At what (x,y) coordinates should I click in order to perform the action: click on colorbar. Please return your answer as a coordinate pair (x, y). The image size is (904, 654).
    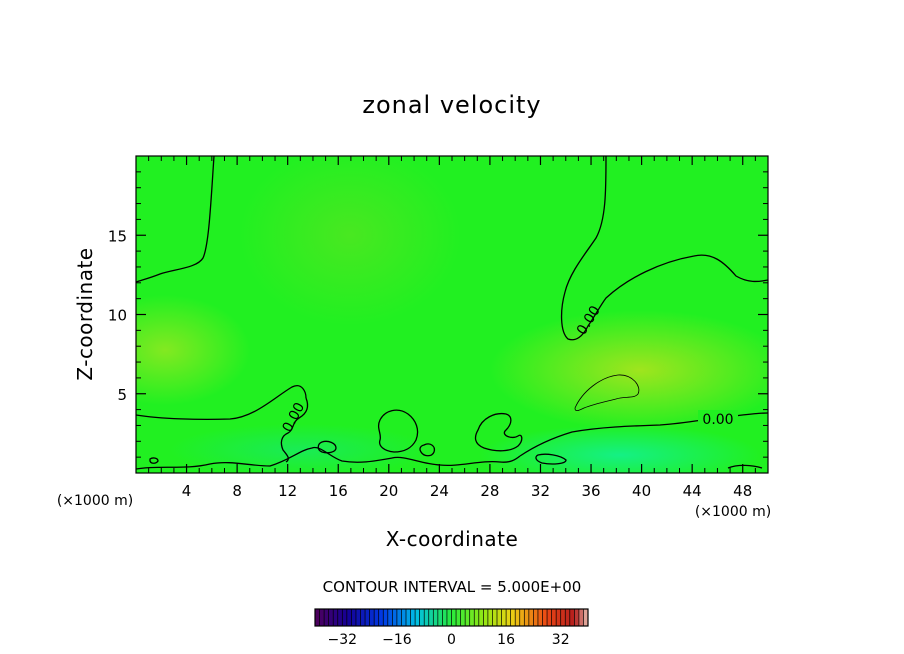
    Looking at the image, I should click on (451, 617).